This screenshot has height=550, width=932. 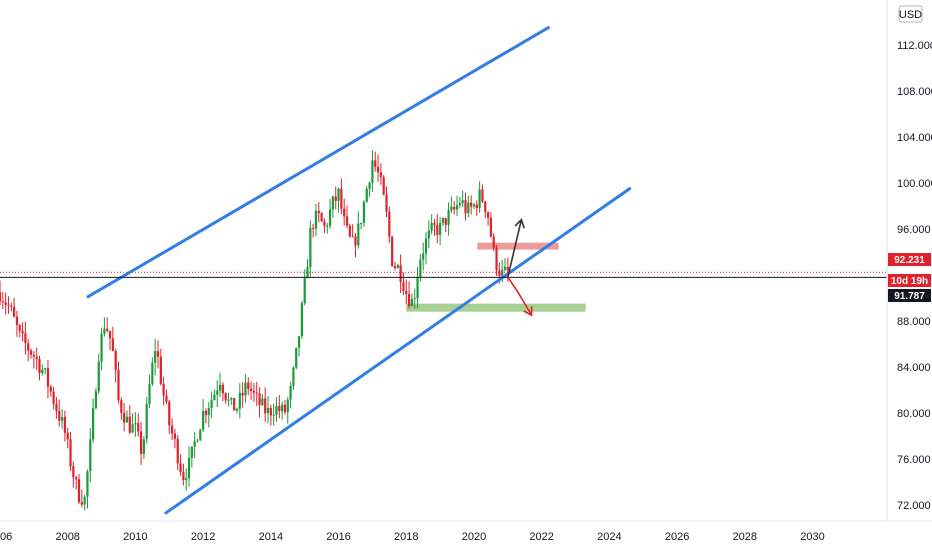 I want to click on price-tick-label: 76.000, so click(x=914, y=460).